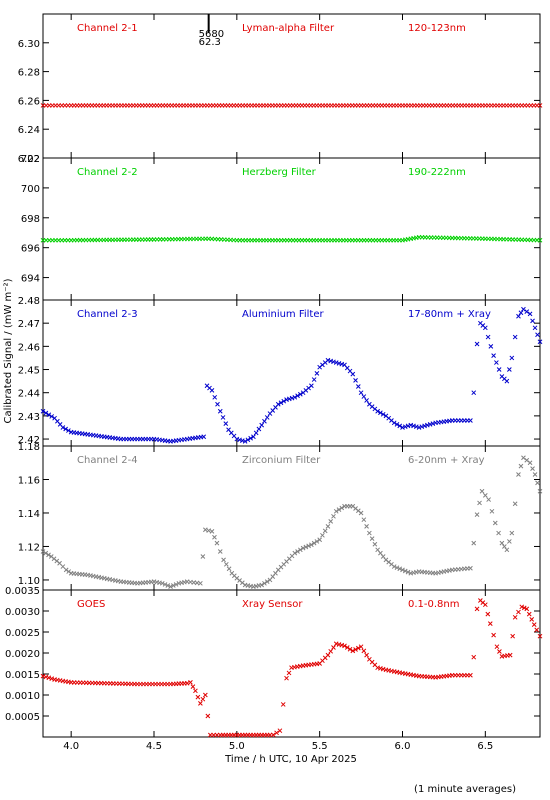 This screenshot has height=800, width=550. I want to click on event-marker-label: 5680, so click(211, 34).